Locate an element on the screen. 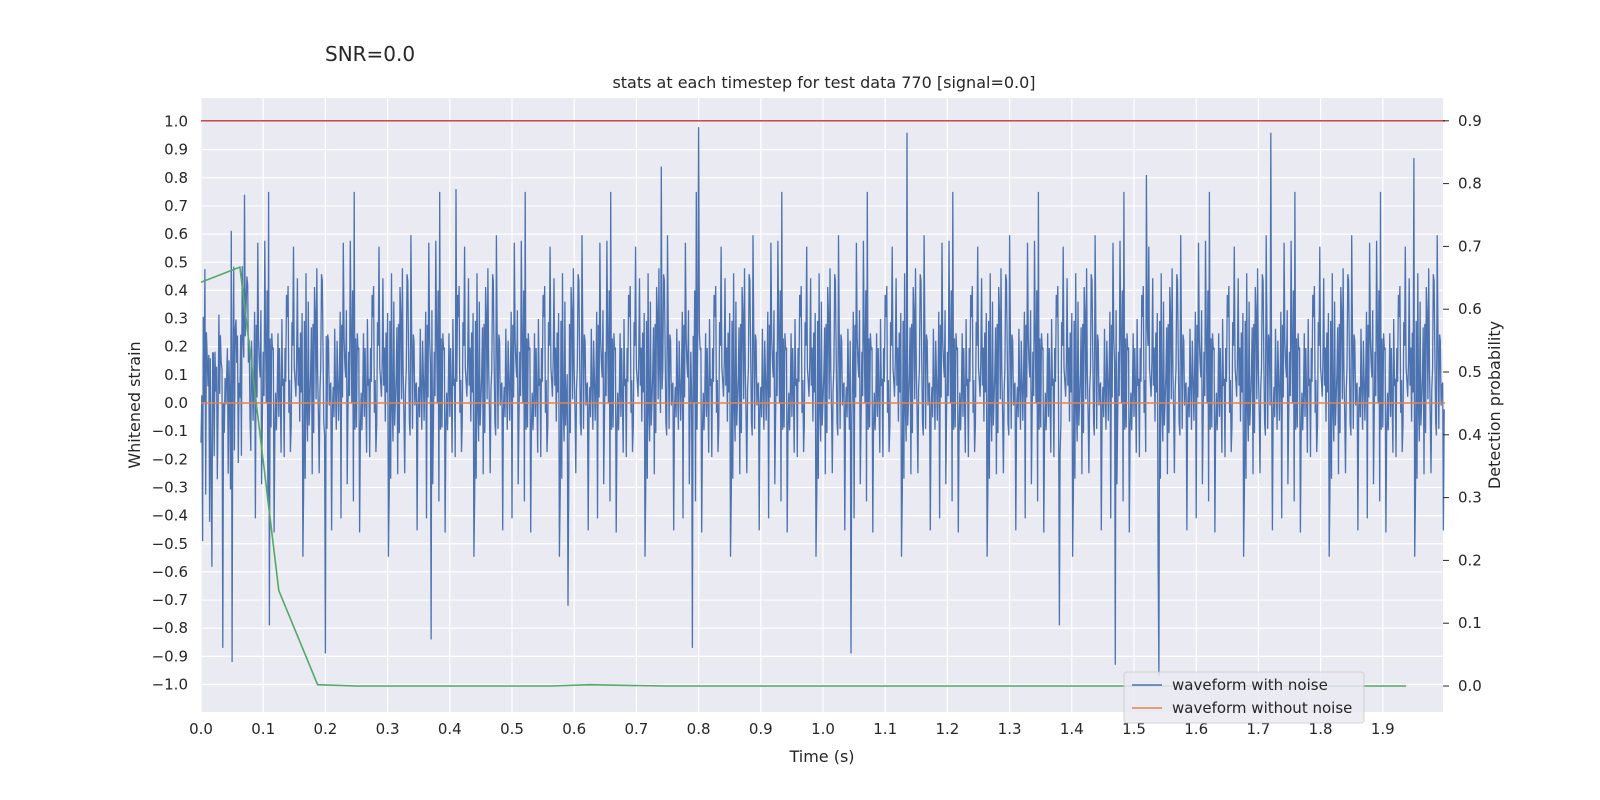 Image resolution: width=1600 pixels, height=800 pixels. y-tick-label: 0.7 is located at coordinates (176, 206).